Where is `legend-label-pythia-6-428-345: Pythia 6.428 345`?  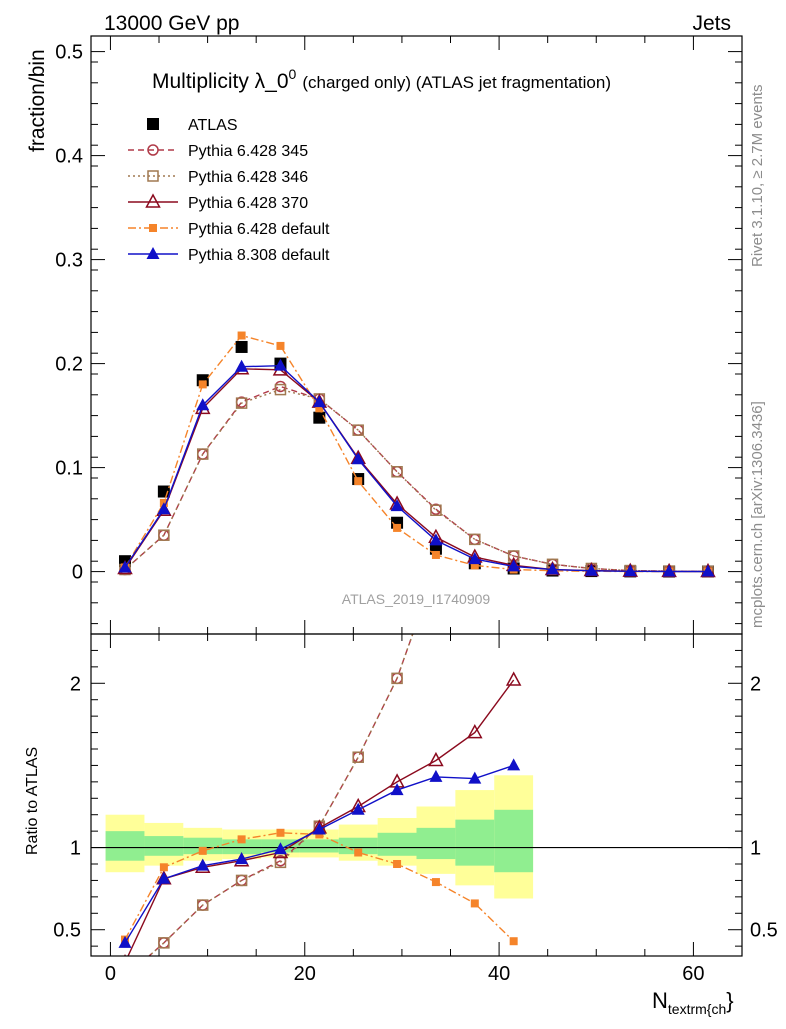 legend-label-pythia-6-428-345: Pythia 6.428 345 is located at coordinates (248, 151).